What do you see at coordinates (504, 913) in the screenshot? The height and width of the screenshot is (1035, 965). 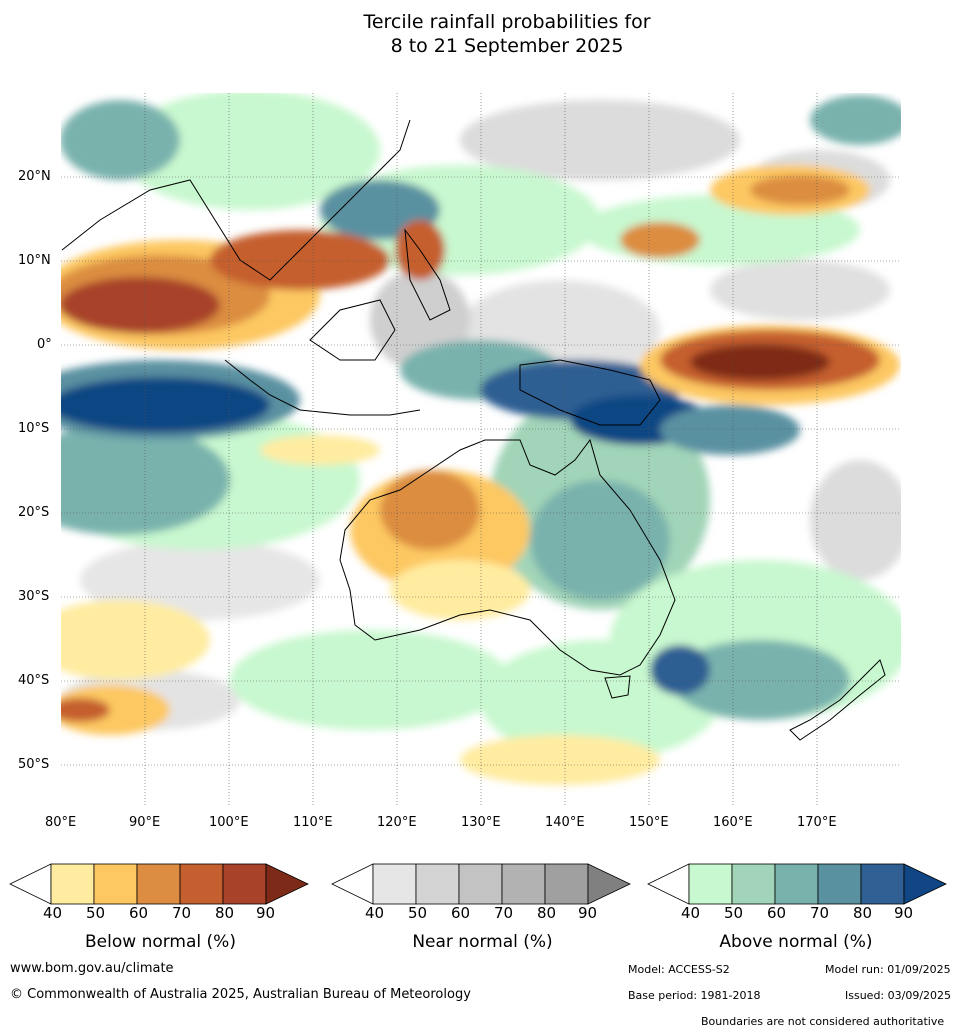 I see `tick-near-70: 70` at bounding box center [504, 913].